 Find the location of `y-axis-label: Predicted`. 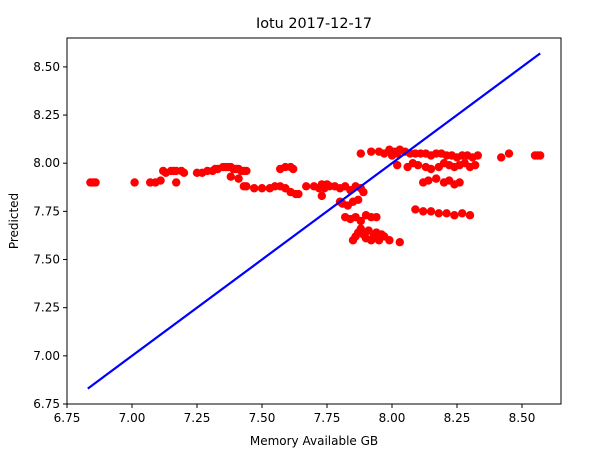

y-axis-label: Predicted is located at coordinates (14, 221).